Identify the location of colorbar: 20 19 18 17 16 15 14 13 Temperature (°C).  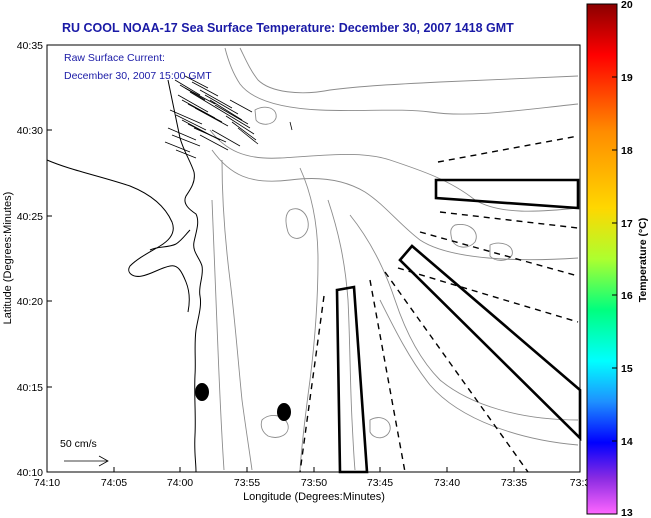
(617, 259).